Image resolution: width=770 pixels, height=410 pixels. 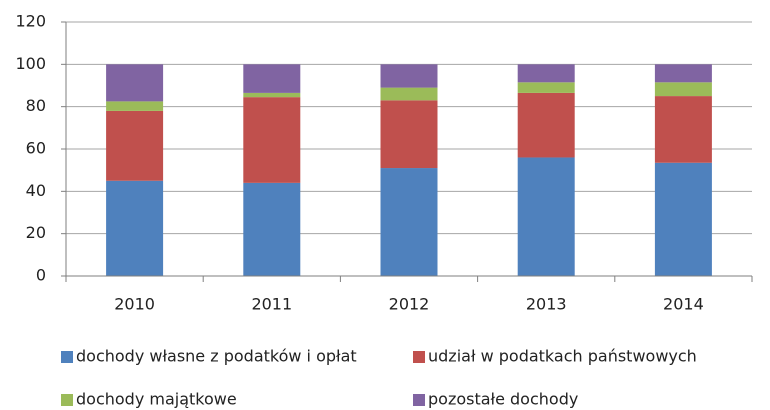 What do you see at coordinates (271, 304) in the screenshot?
I see `x-tick-label: 2011` at bounding box center [271, 304].